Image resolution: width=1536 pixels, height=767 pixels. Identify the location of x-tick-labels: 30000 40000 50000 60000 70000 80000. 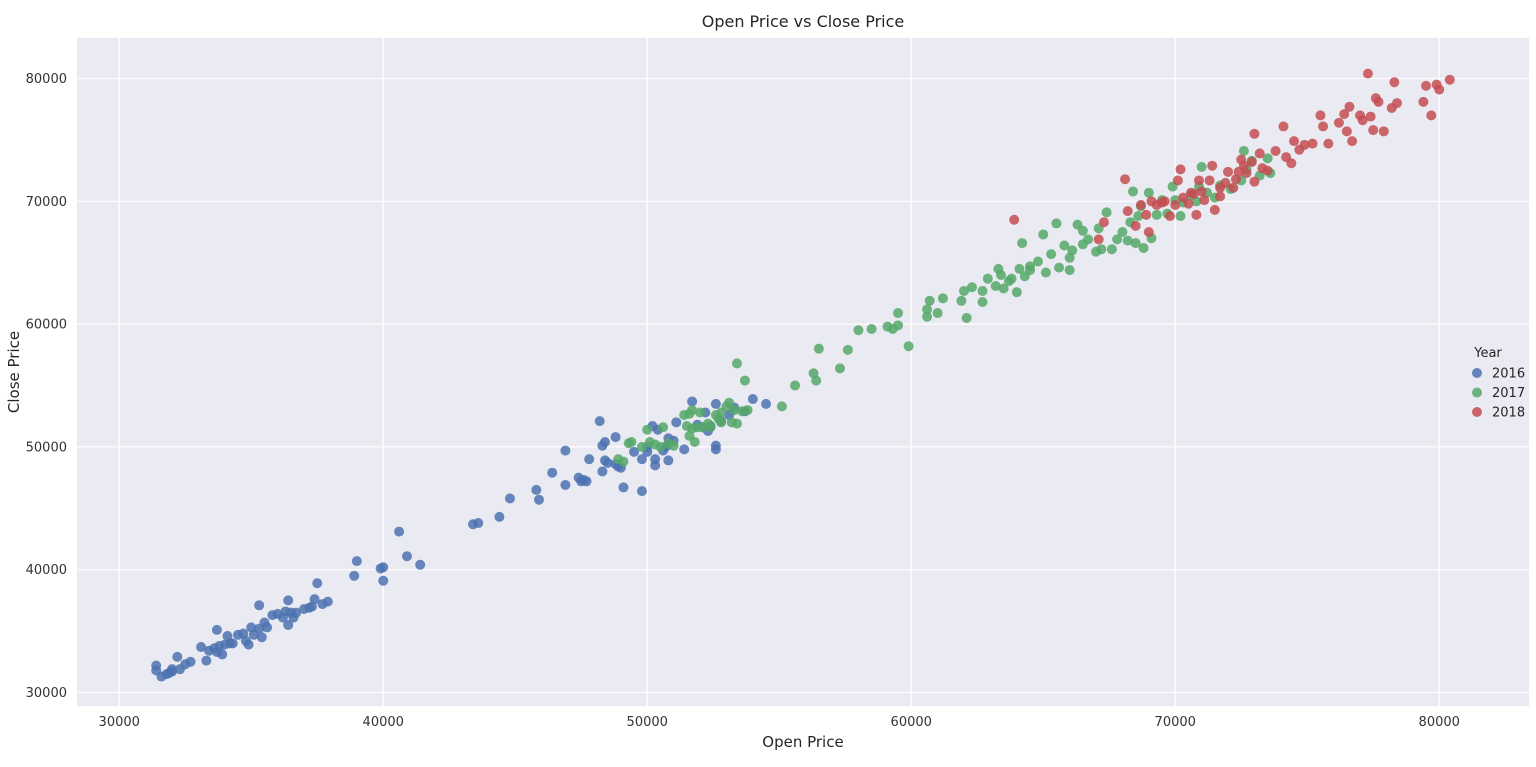
(779, 722).